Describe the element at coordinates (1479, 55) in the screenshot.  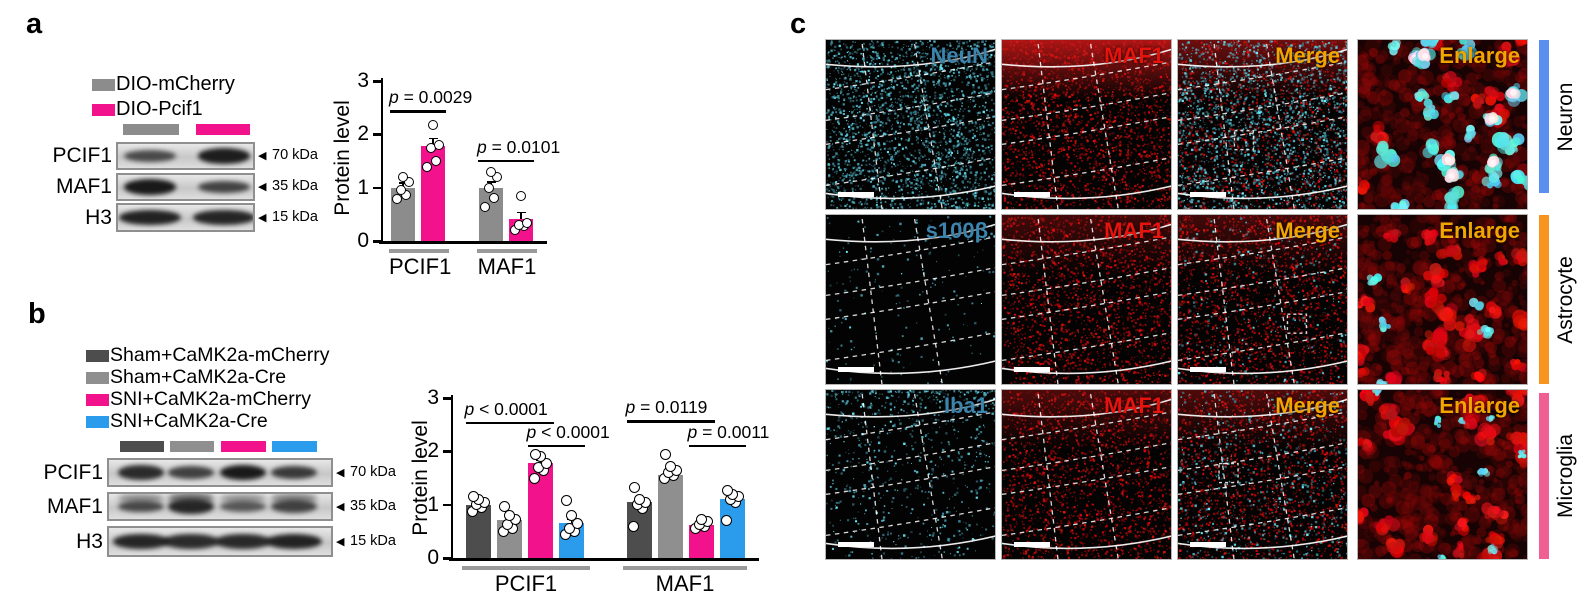
I see `micrograph-channel-label: Enlarge` at that location.